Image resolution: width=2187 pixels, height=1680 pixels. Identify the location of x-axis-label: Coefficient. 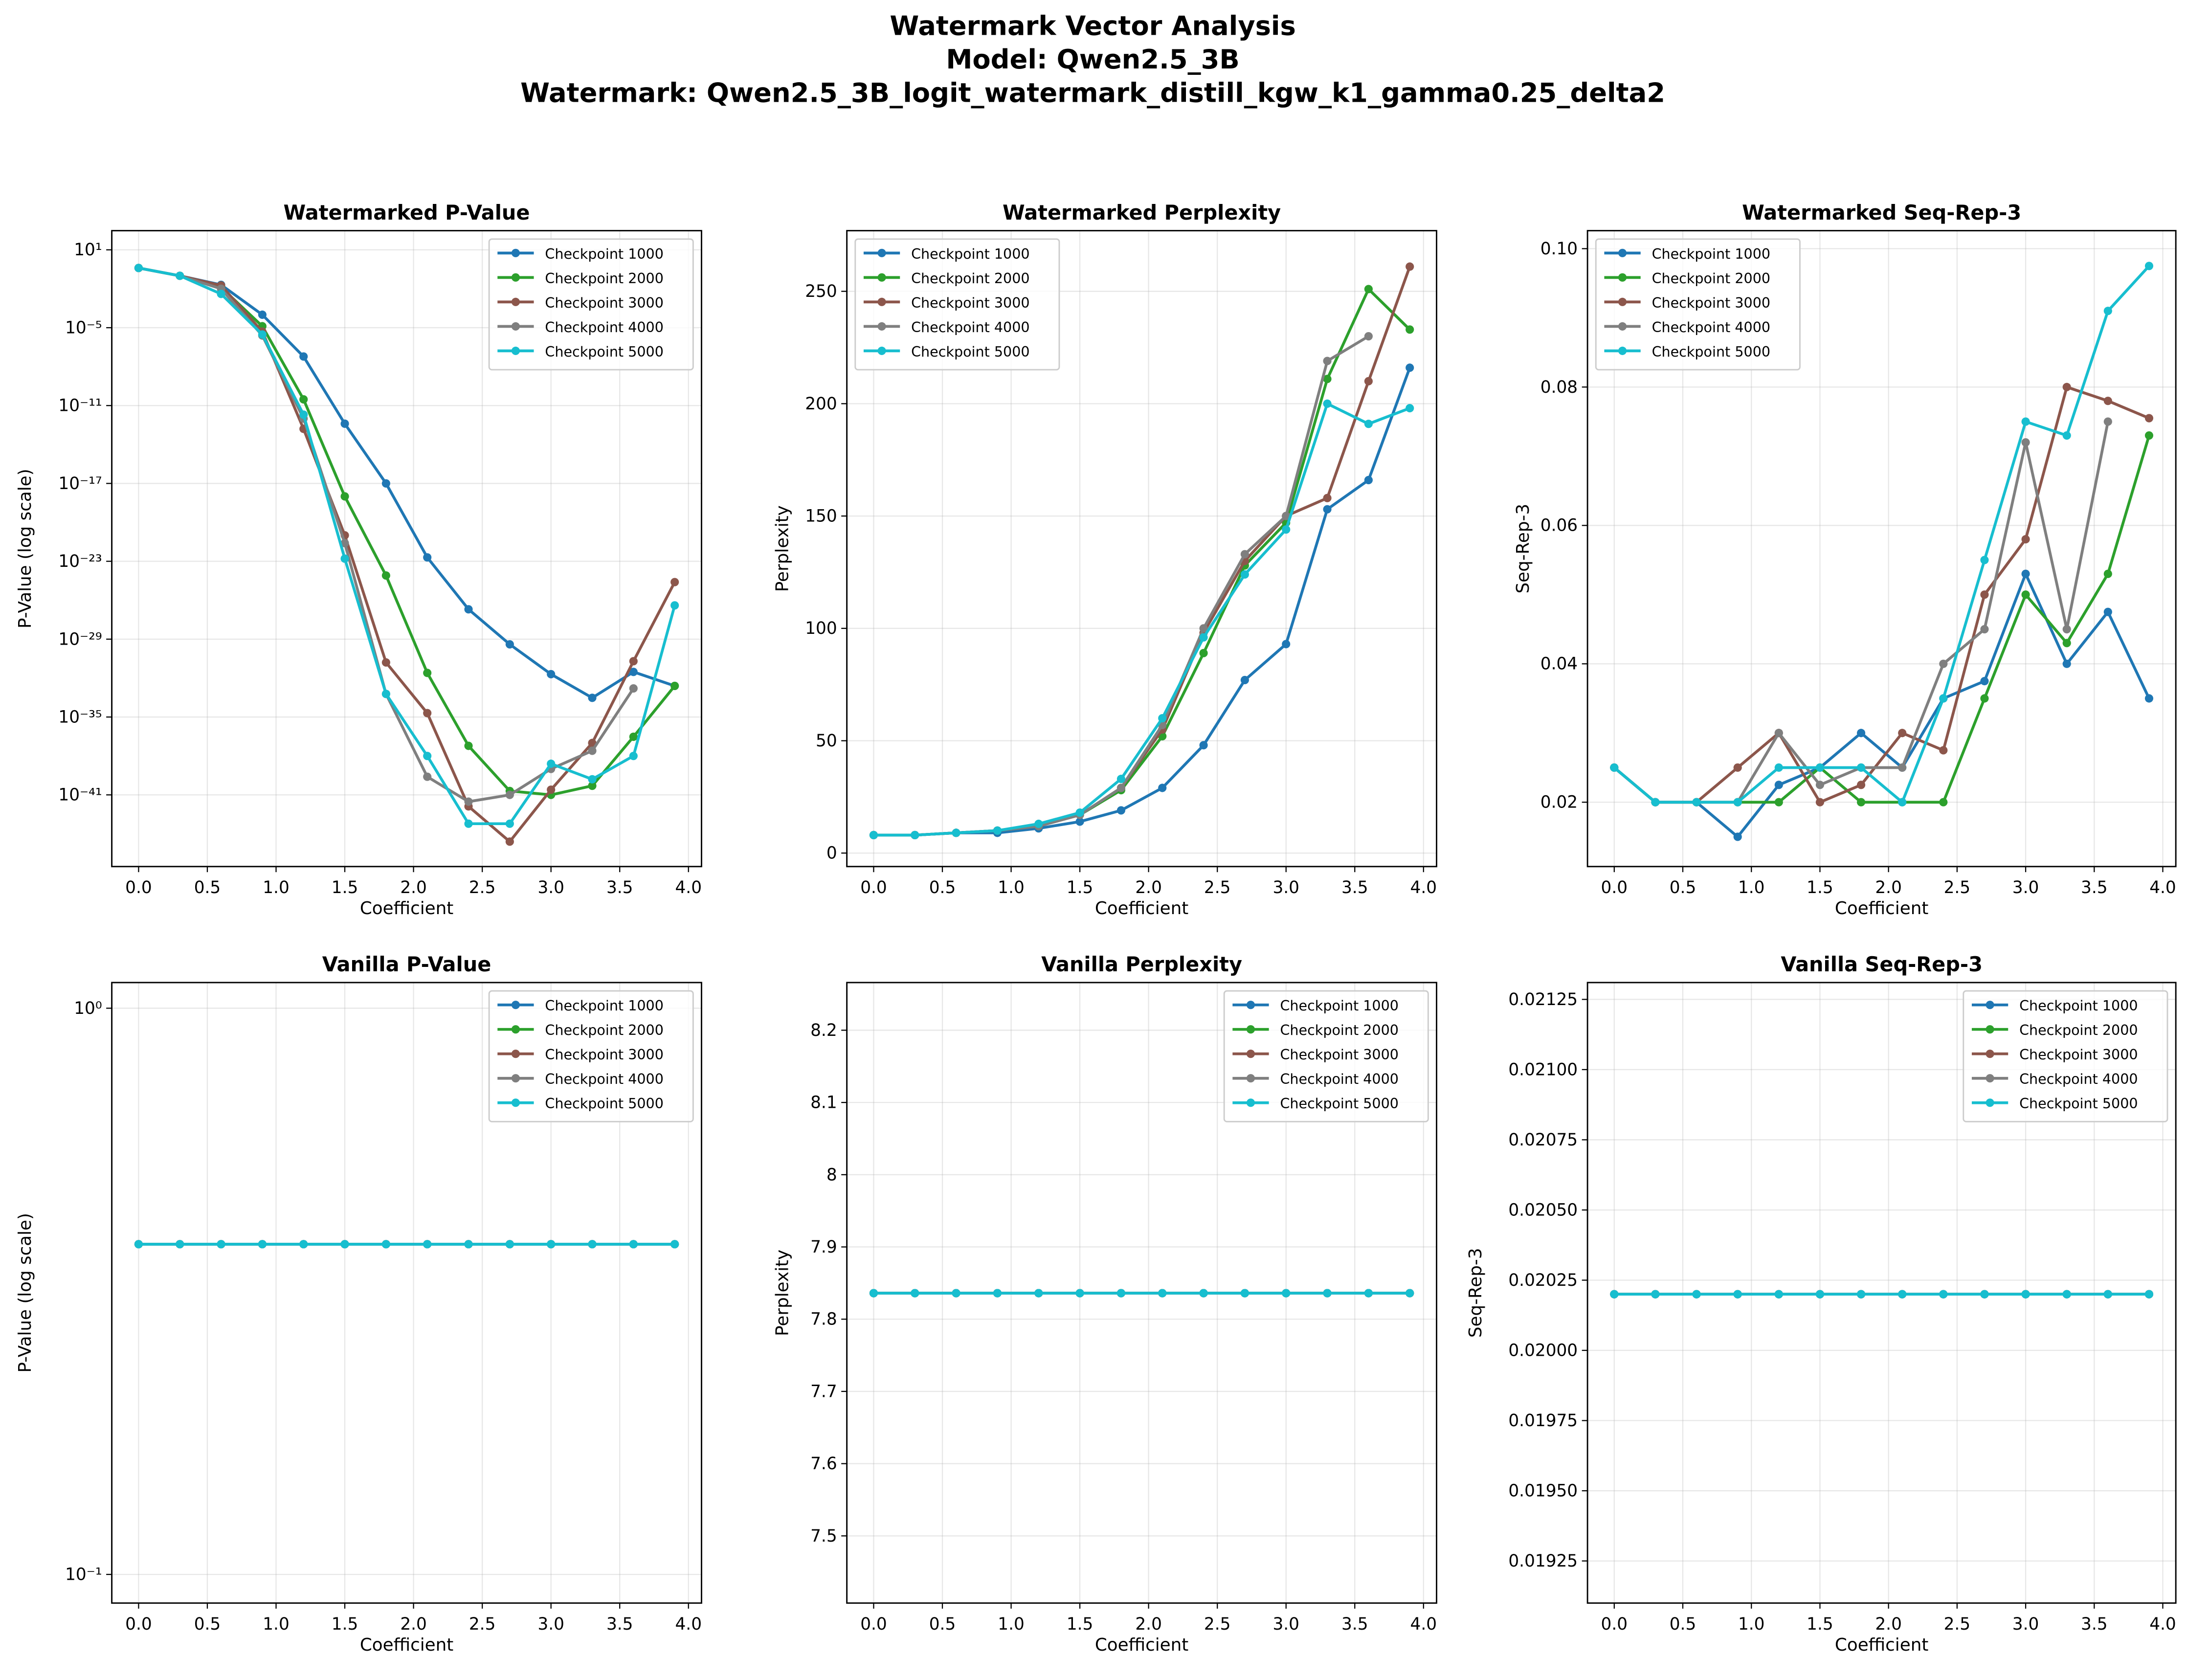
(1141, 1645).